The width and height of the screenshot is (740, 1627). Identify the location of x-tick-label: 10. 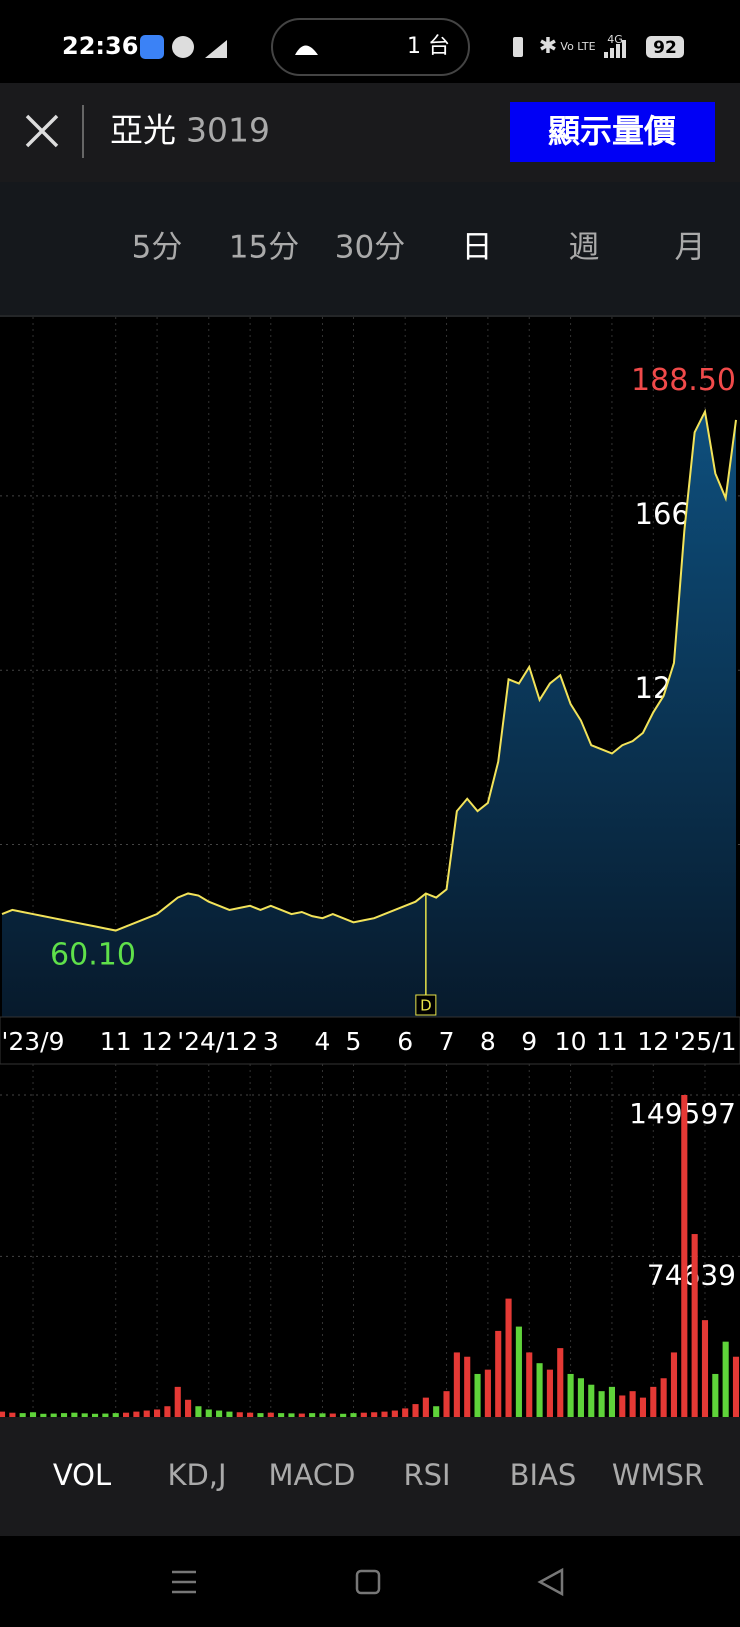
(571, 1041).